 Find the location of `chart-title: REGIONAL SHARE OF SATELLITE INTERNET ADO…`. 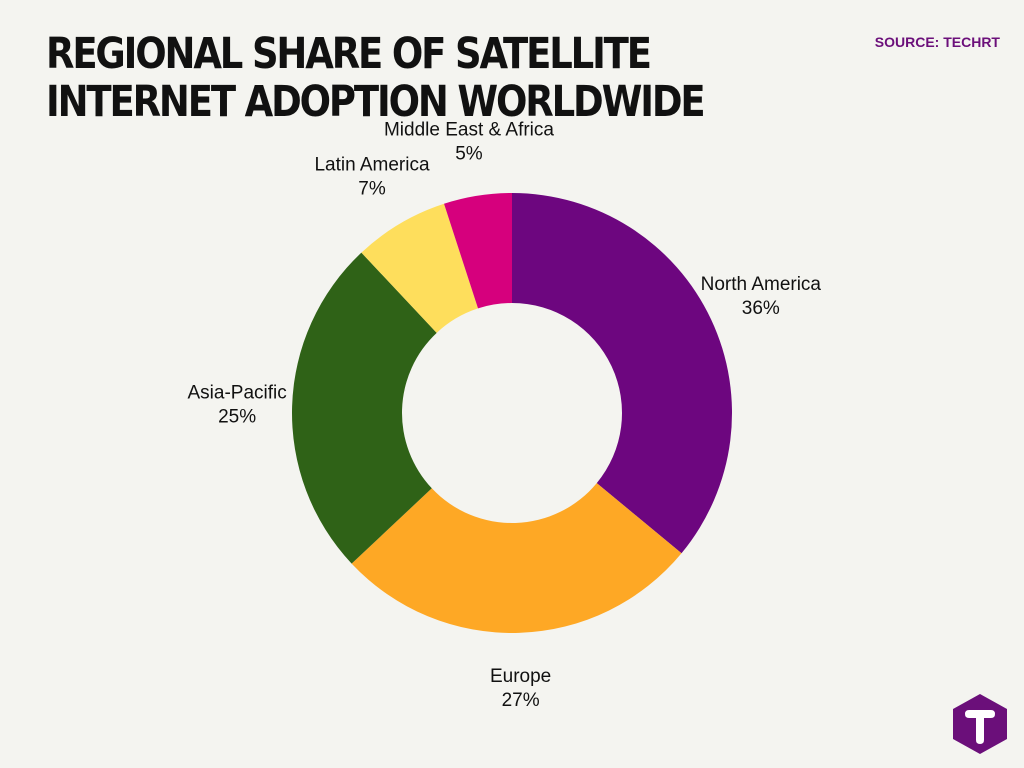

chart-title: REGIONAL SHARE OF SATELLITE INTERNET ADO… is located at coordinates (376, 78).